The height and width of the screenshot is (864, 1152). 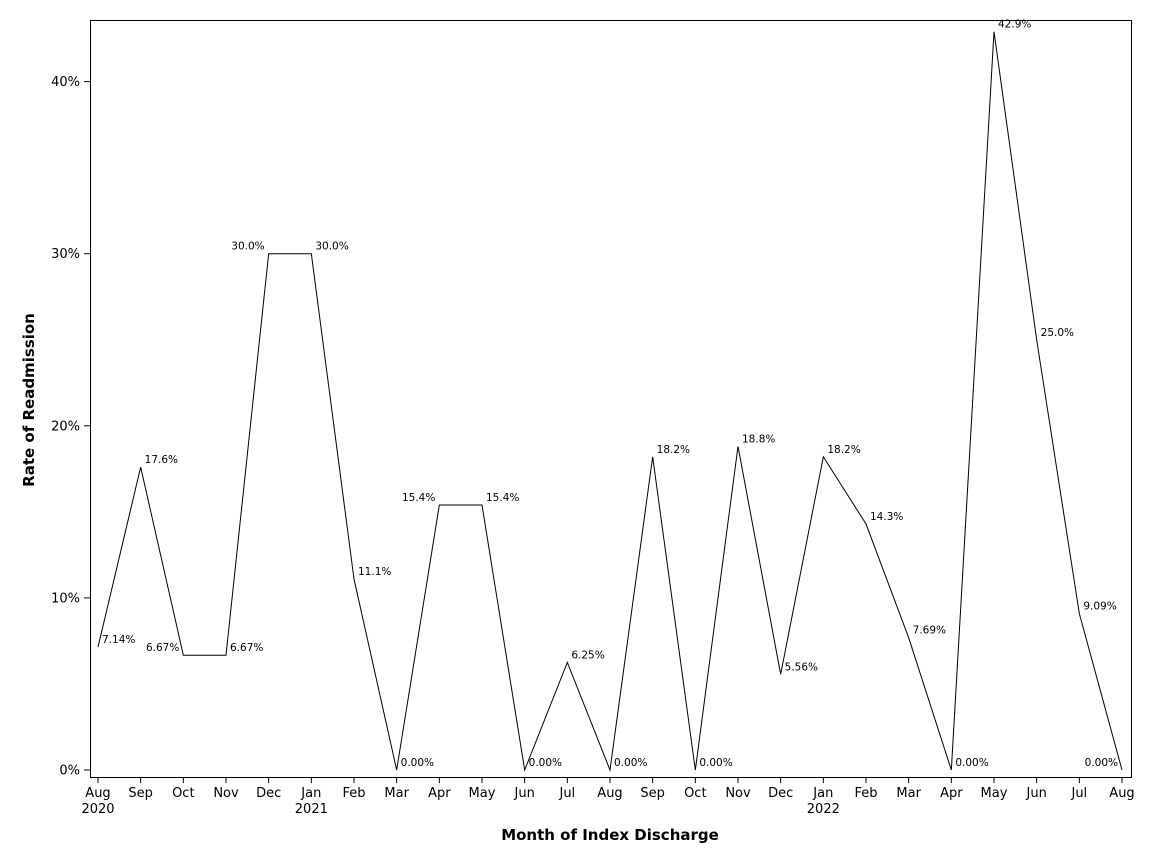 I want to click on y-tick-label: 0%, so click(x=69, y=771).